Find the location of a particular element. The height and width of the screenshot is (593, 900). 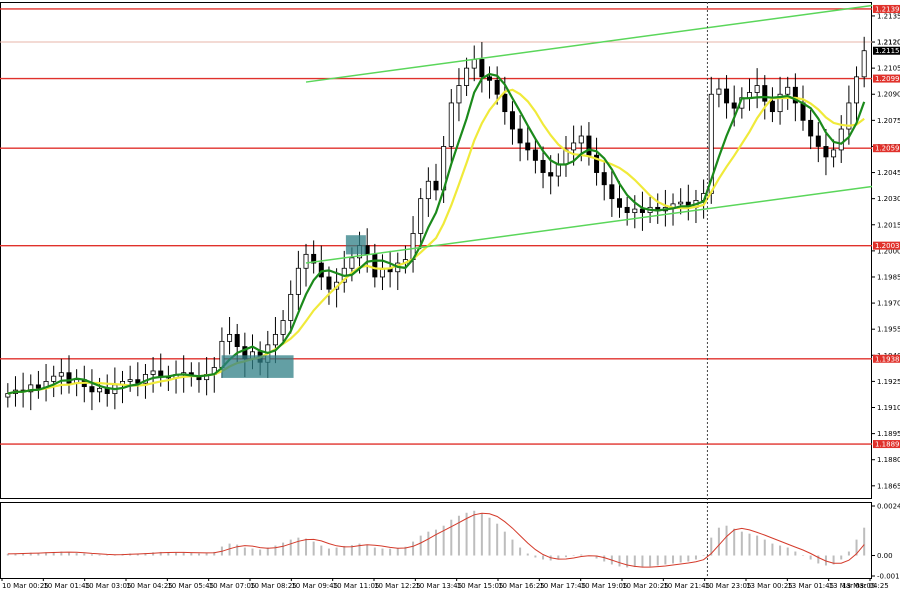

osc-tick-label: -0.00103 is located at coordinates (888, 577).